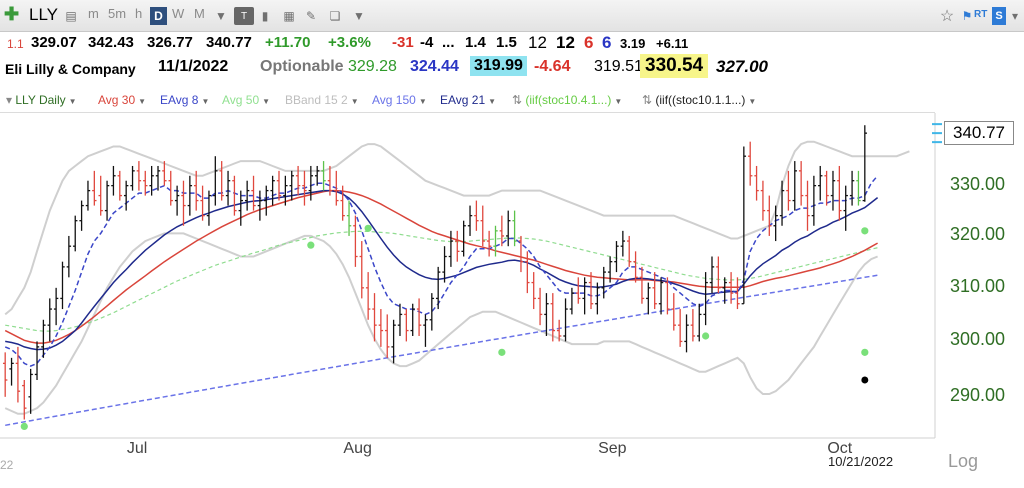  Describe the element at coordinates (399, 100) in the screenshot. I see `study-avg150: Avg 150 ▼` at that location.